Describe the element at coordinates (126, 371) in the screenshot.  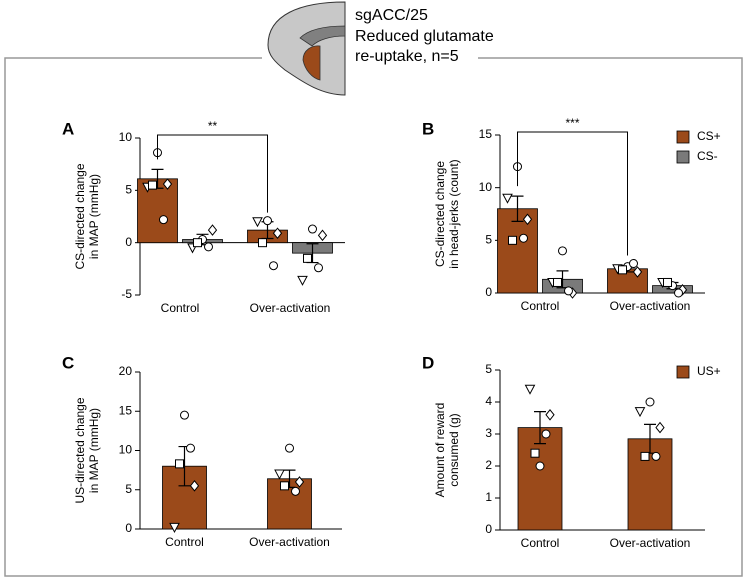
I see `y-tick-label: 20` at that location.